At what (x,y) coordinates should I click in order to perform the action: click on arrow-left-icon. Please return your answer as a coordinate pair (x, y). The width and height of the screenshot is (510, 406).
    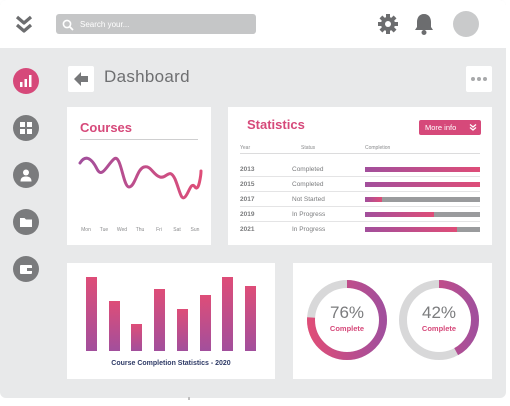
    Looking at the image, I should click on (81, 79).